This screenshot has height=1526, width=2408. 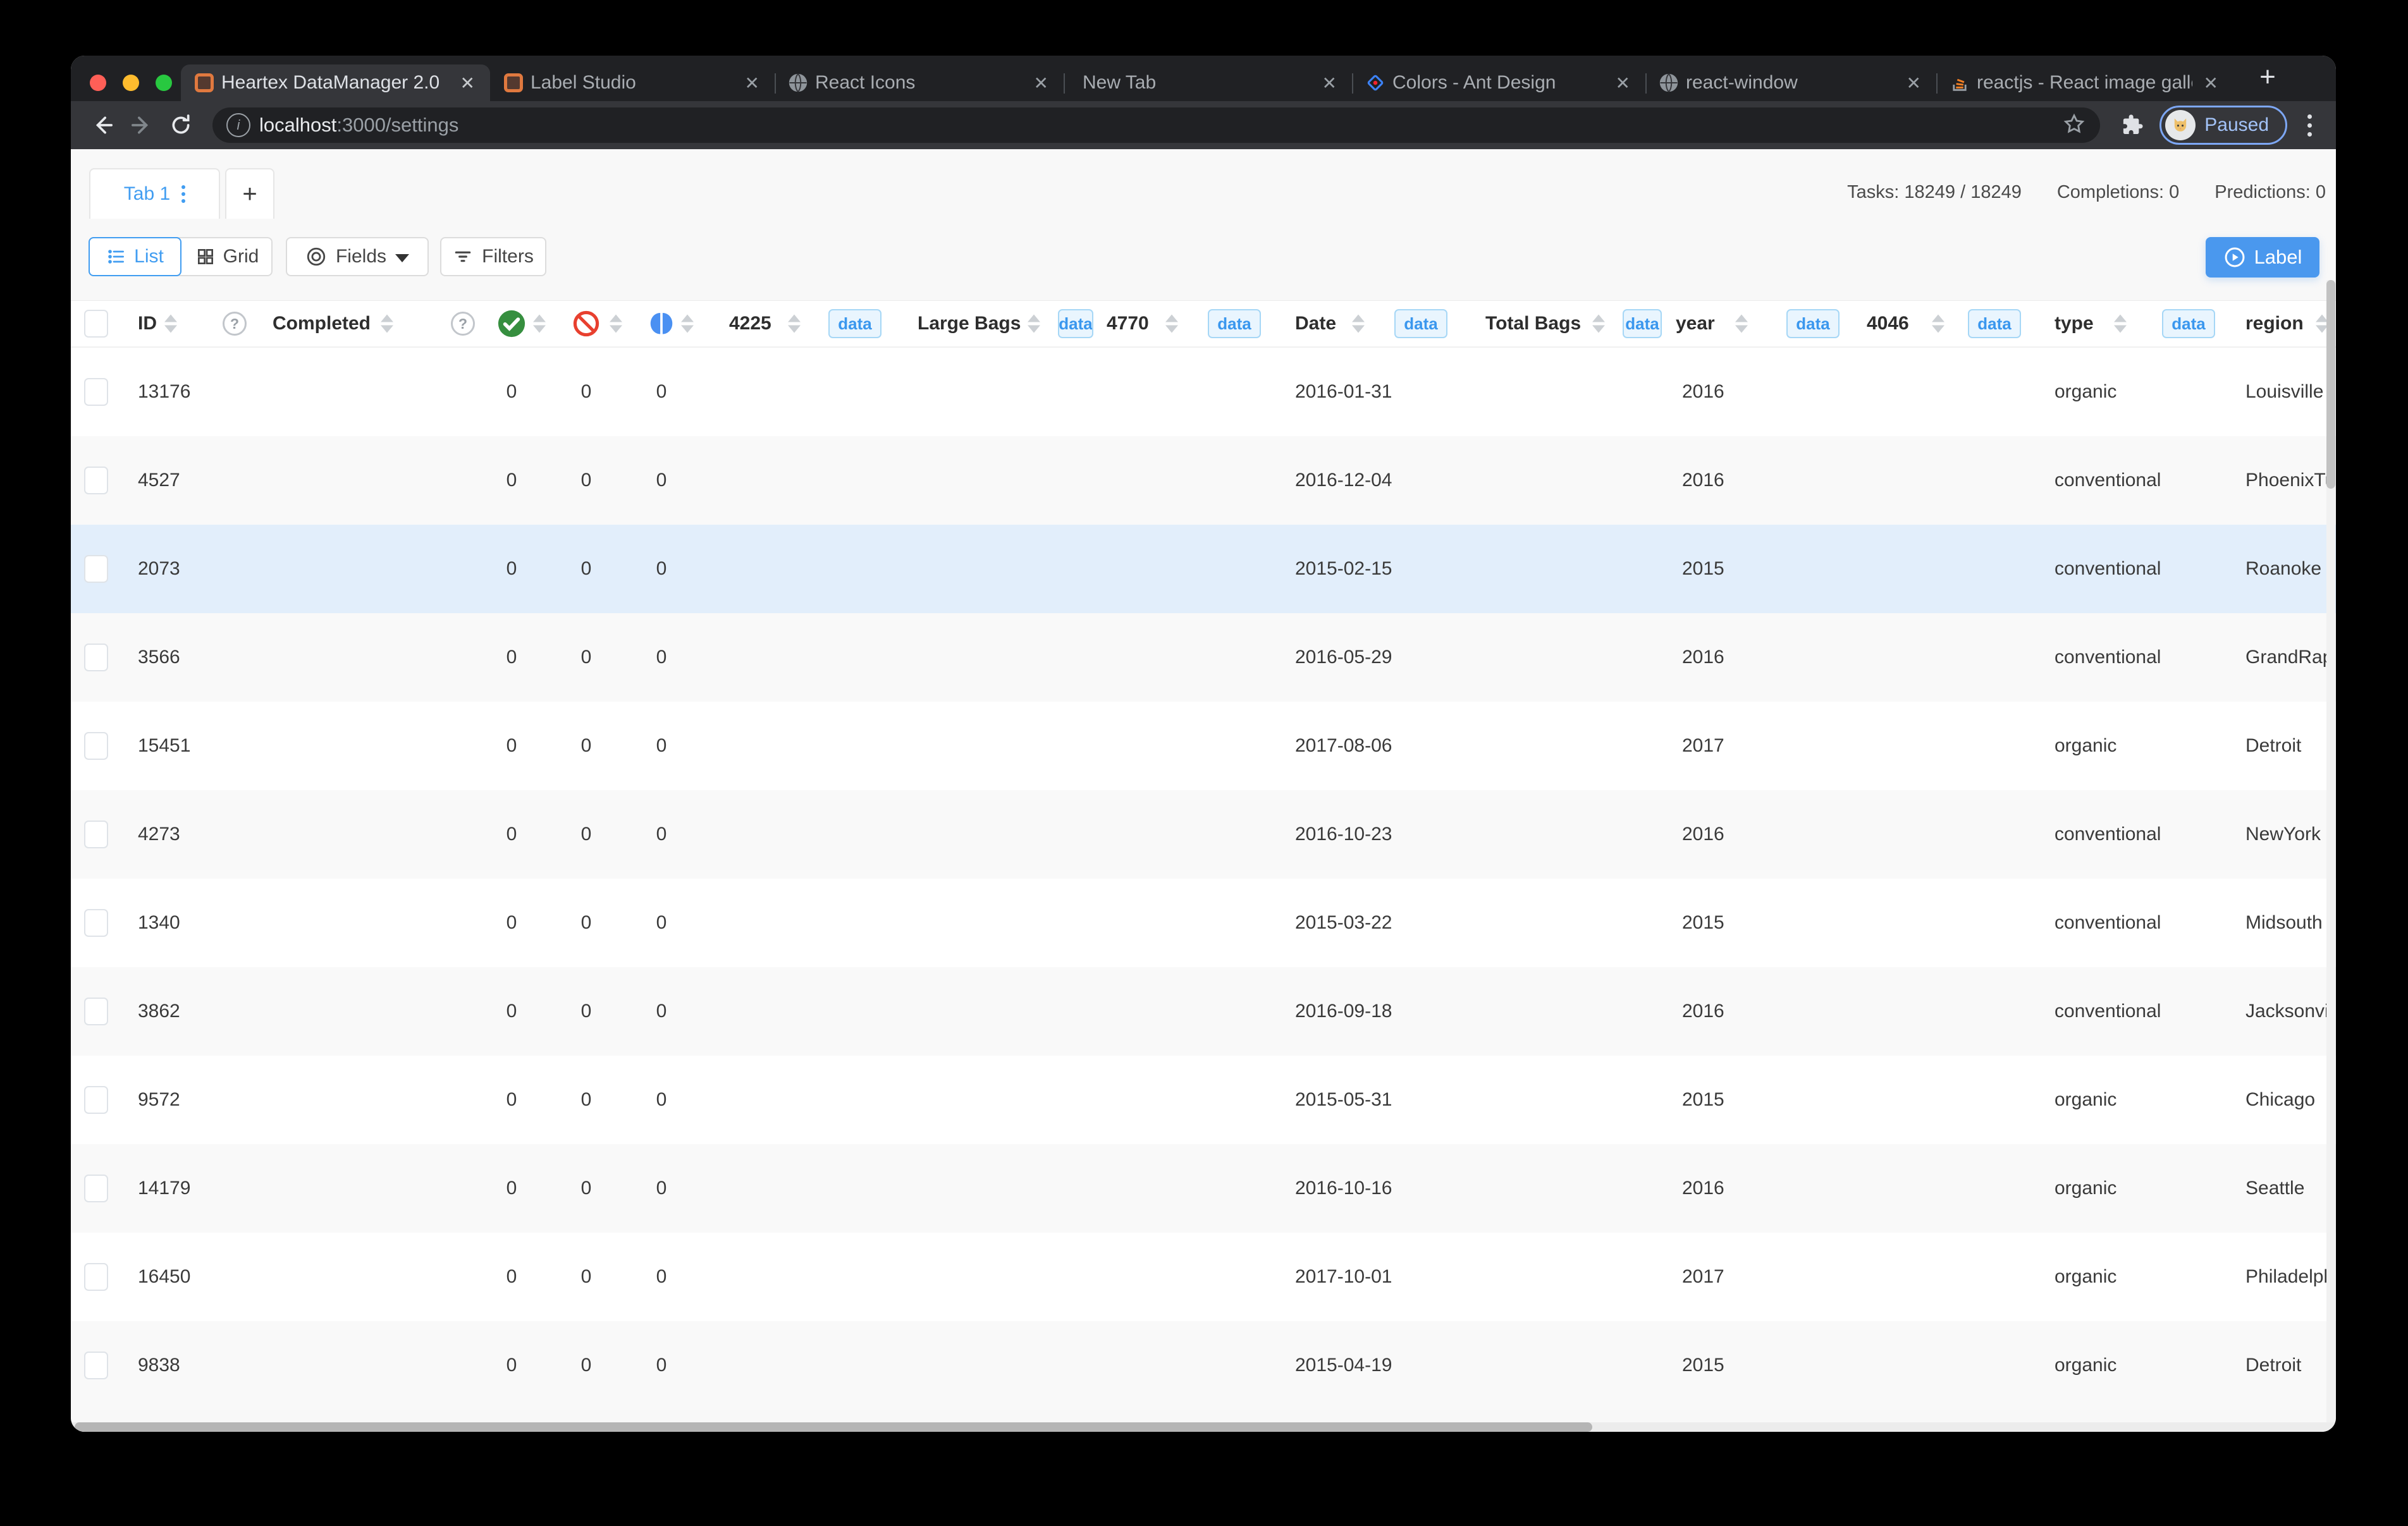 I want to click on view-tab-1: Tab 1, so click(x=154, y=193).